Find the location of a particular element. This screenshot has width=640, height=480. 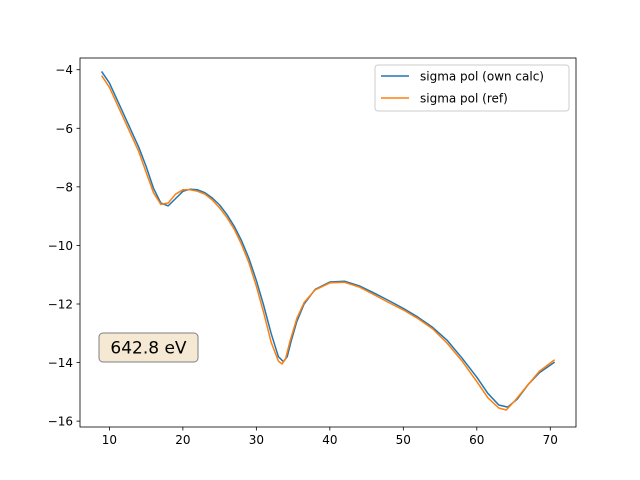

legend: sigma pol (own calc) sigma pol (ref) is located at coordinates (472, 88).